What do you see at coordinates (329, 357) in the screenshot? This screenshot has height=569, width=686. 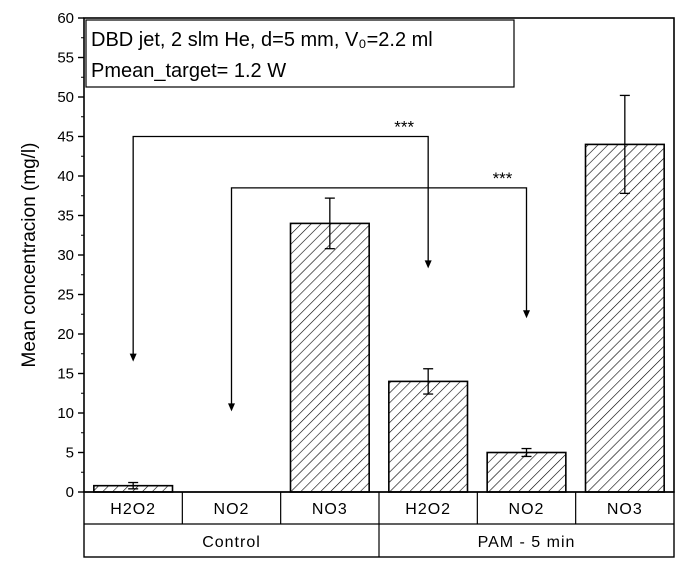 I see `bar-control-no3` at bounding box center [329, 357].